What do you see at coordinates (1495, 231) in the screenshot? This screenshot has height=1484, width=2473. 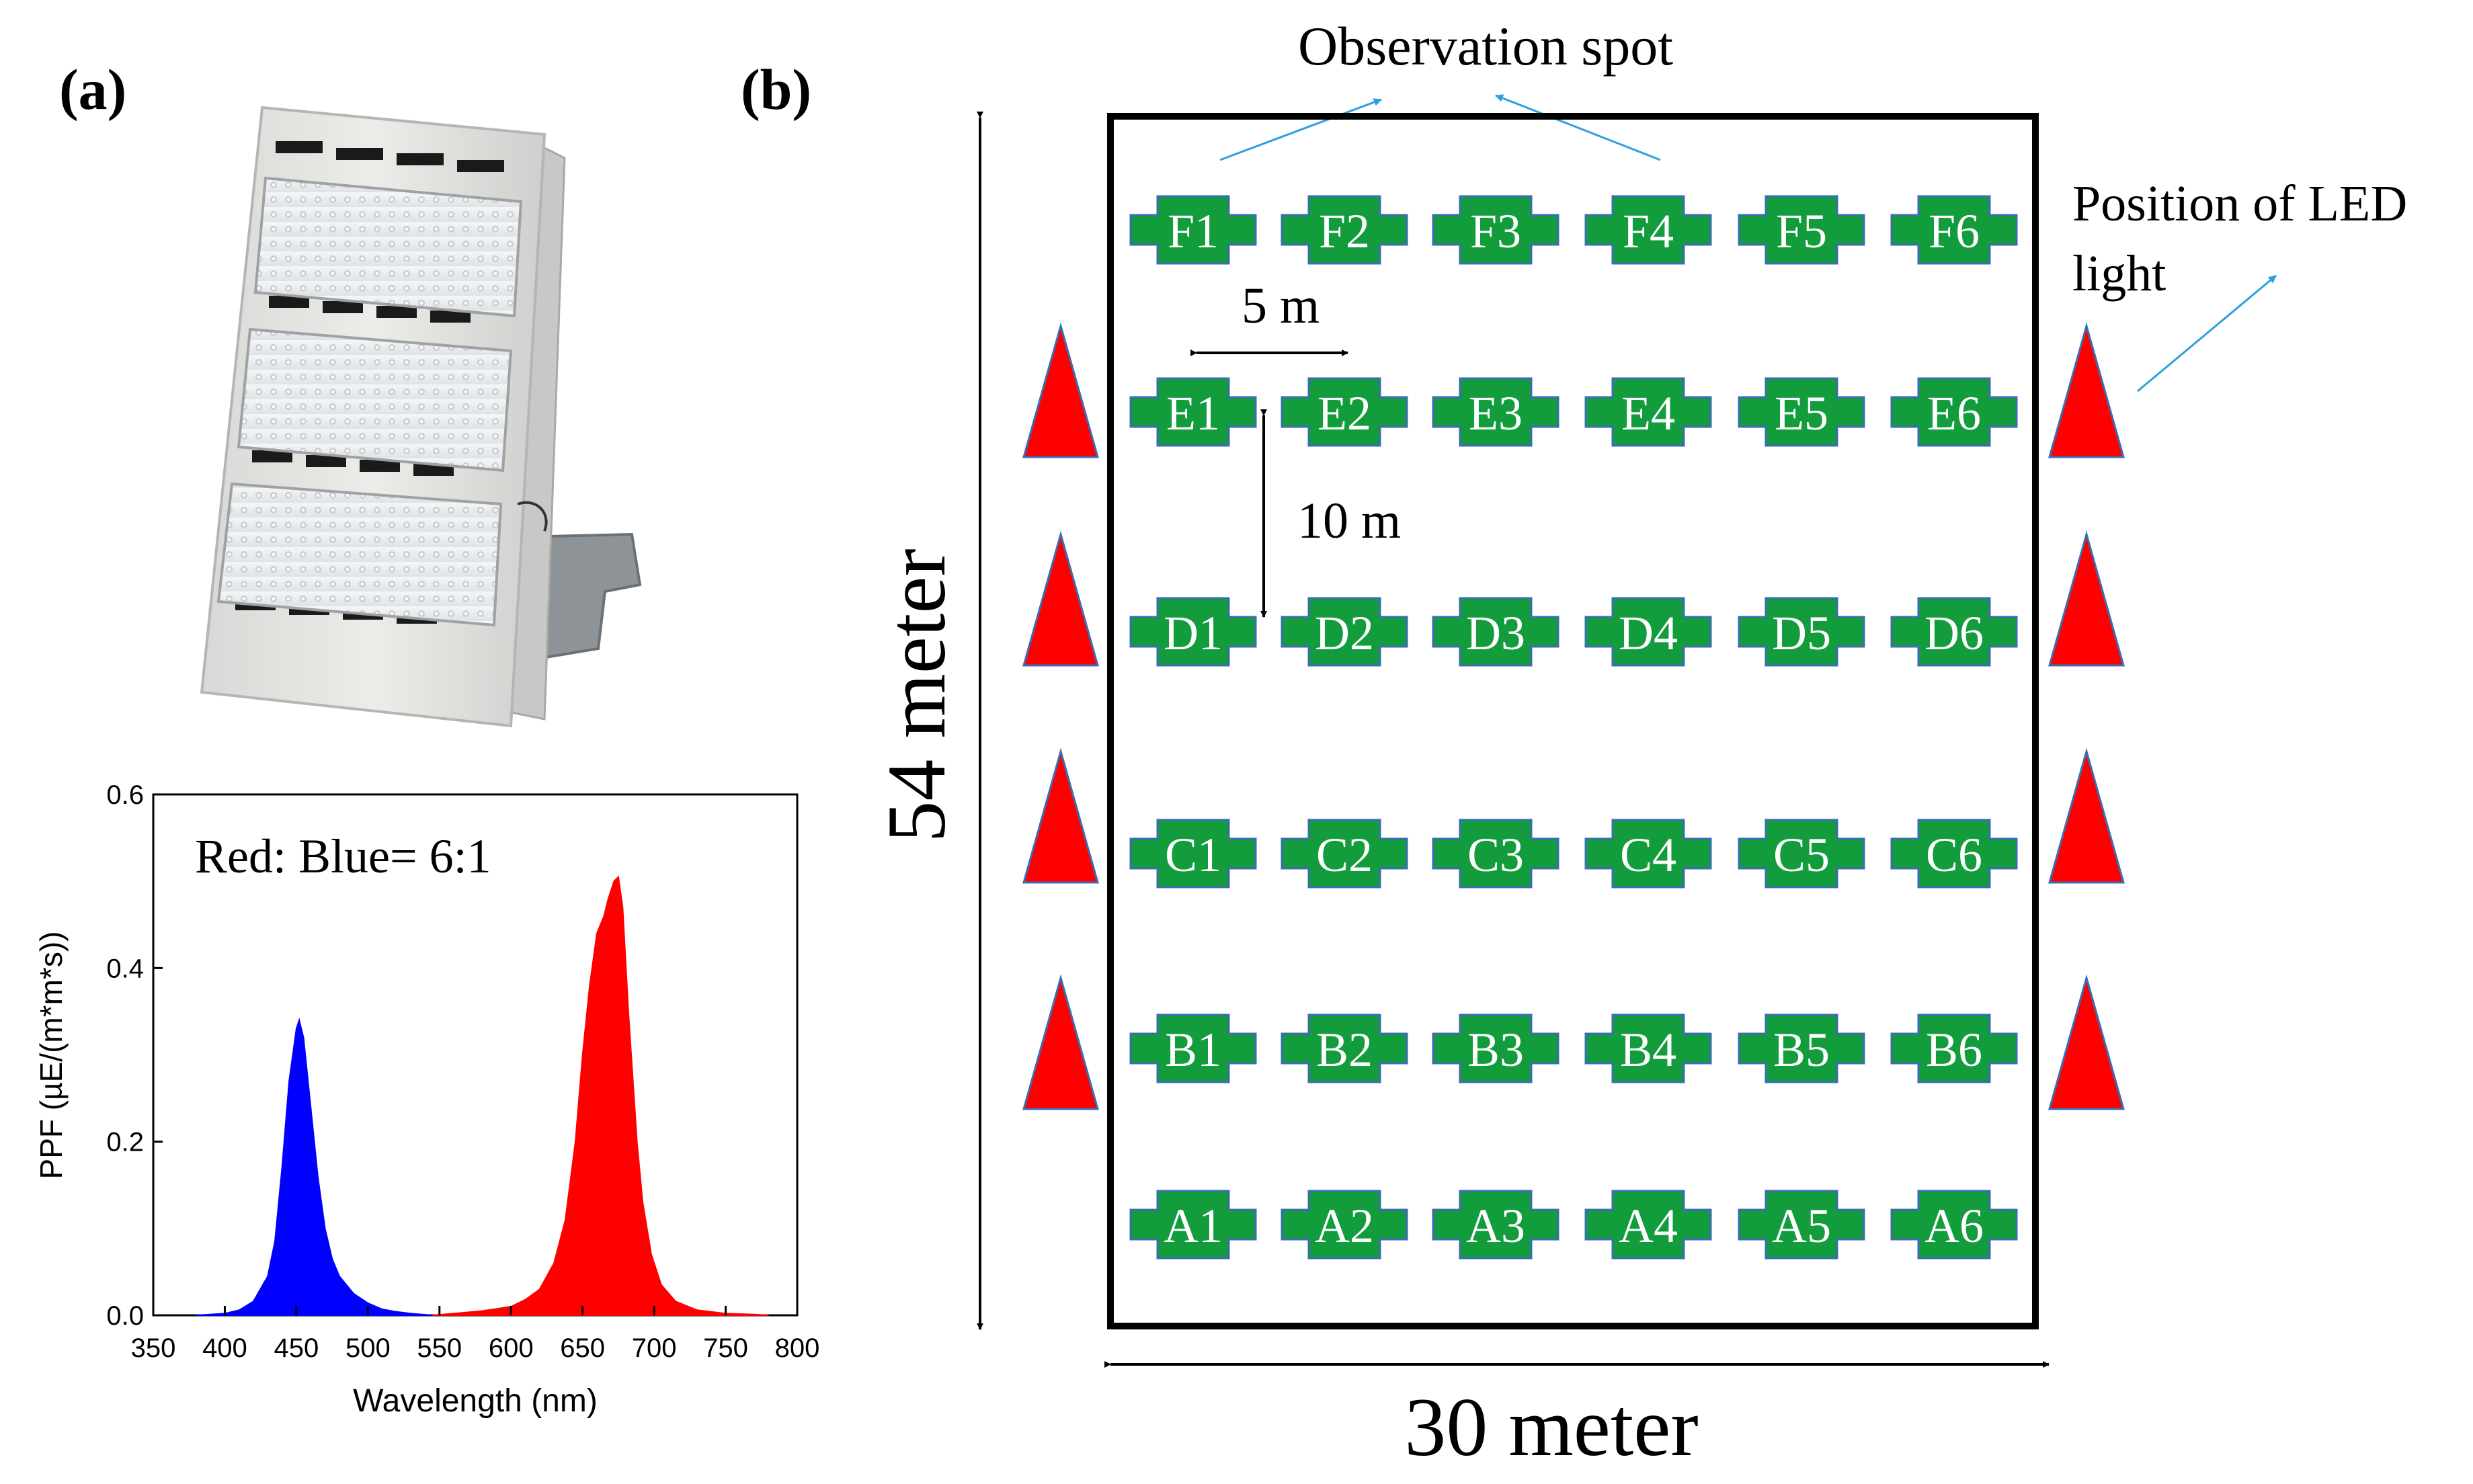 I see `plot-label: F3` at bounding box center [1495, 231].